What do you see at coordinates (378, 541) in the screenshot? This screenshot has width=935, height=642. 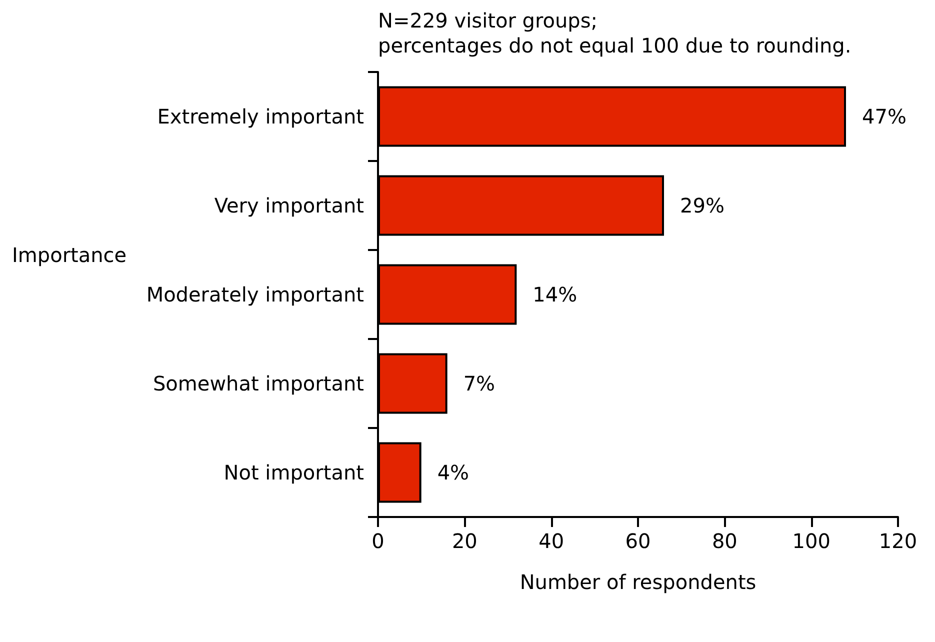 I see `x-tick-label: 0` at bounding box center [378, 541].